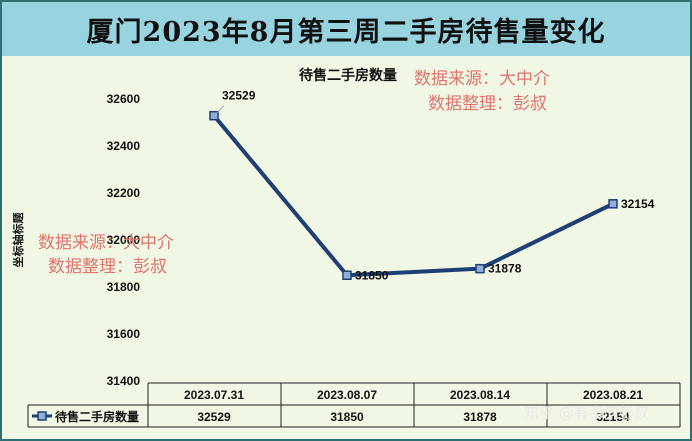 The width and height of the screenshot is (692, 441). I want to click on data-label: 32154, so click(638, 204).